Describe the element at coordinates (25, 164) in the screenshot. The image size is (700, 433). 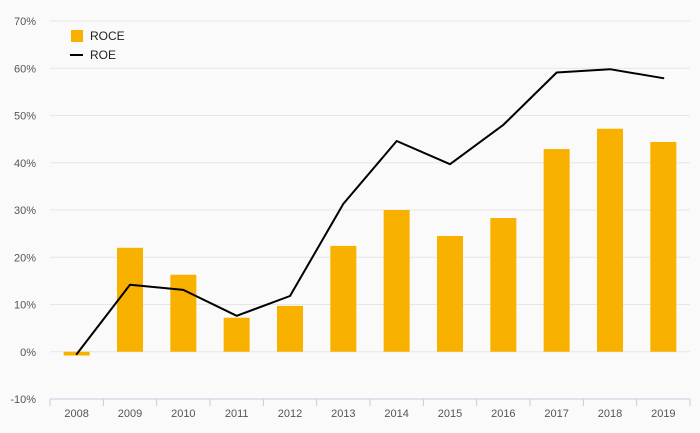
I see `y-tick-label: 40%` at that location.